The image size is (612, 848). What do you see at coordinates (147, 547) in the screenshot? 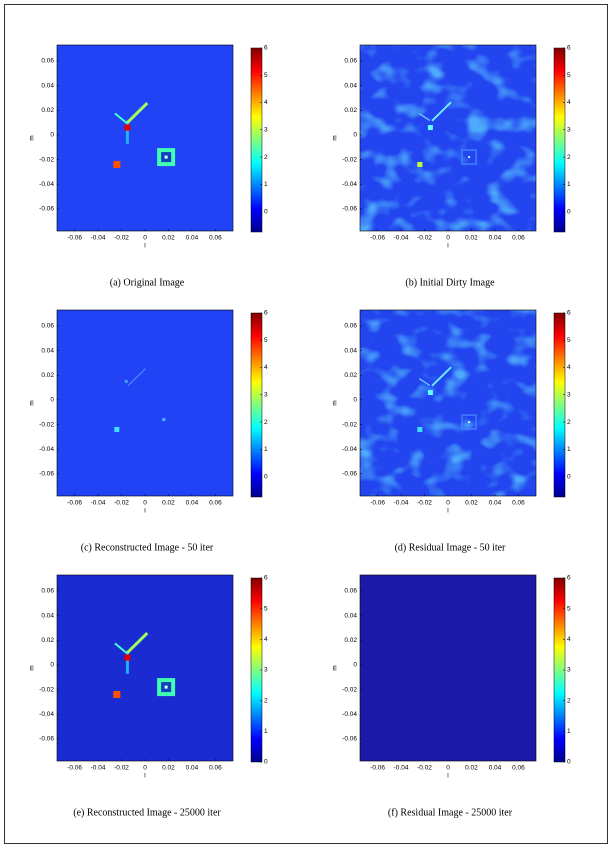
I see `caption: (c) Reconstructed Image - 50 iter` at bounding box center [147, 547].